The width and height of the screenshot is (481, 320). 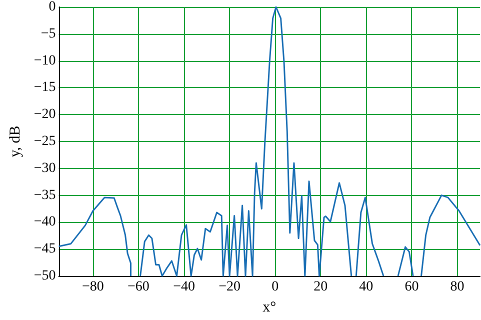 I want to click on x-tick-label: −40, so click(x=184, y=287).